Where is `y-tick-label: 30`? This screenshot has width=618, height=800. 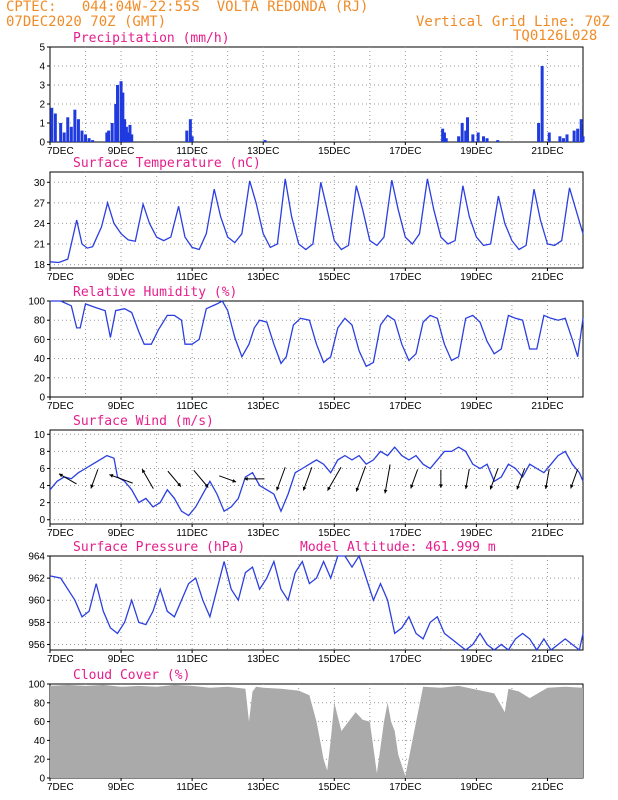 y-tick-label: 30 is located at coordinates (40, 183).